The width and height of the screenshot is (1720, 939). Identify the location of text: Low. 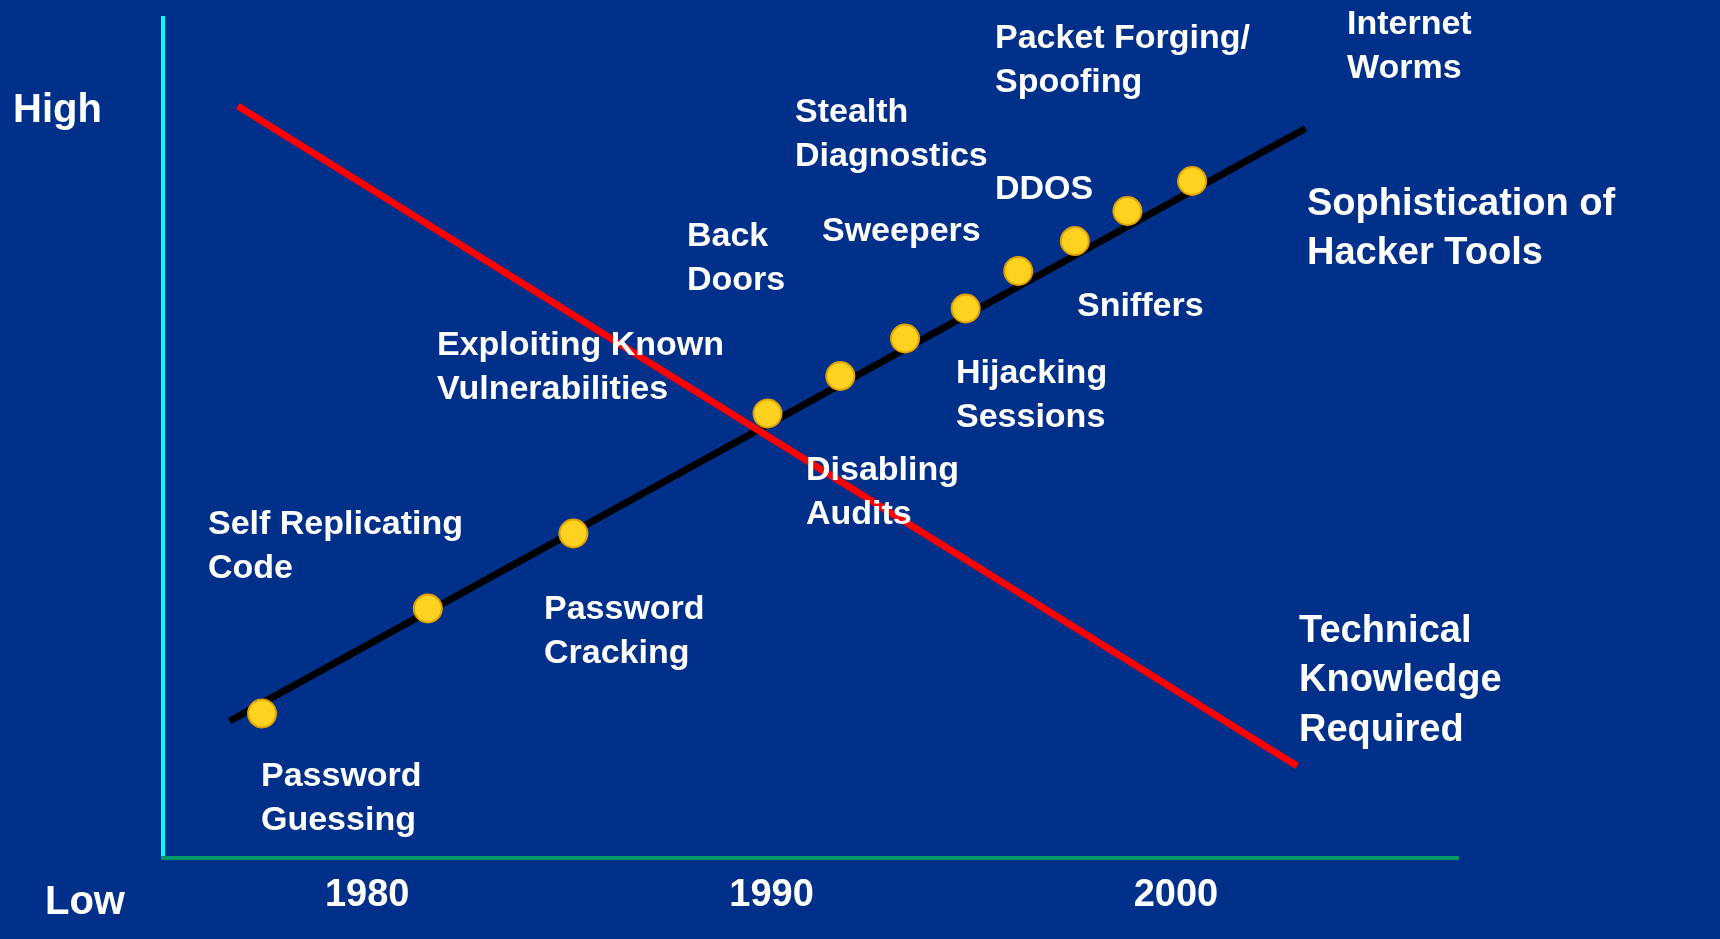
(85, 900).